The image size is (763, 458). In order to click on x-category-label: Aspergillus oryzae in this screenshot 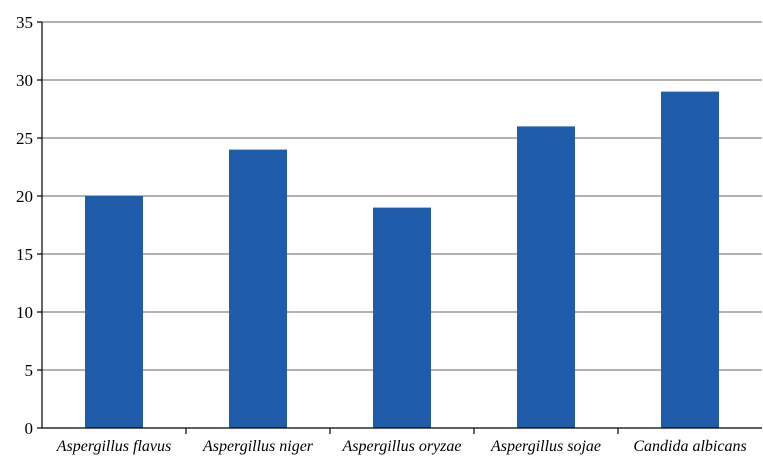, I will do `click(402, 446)`.